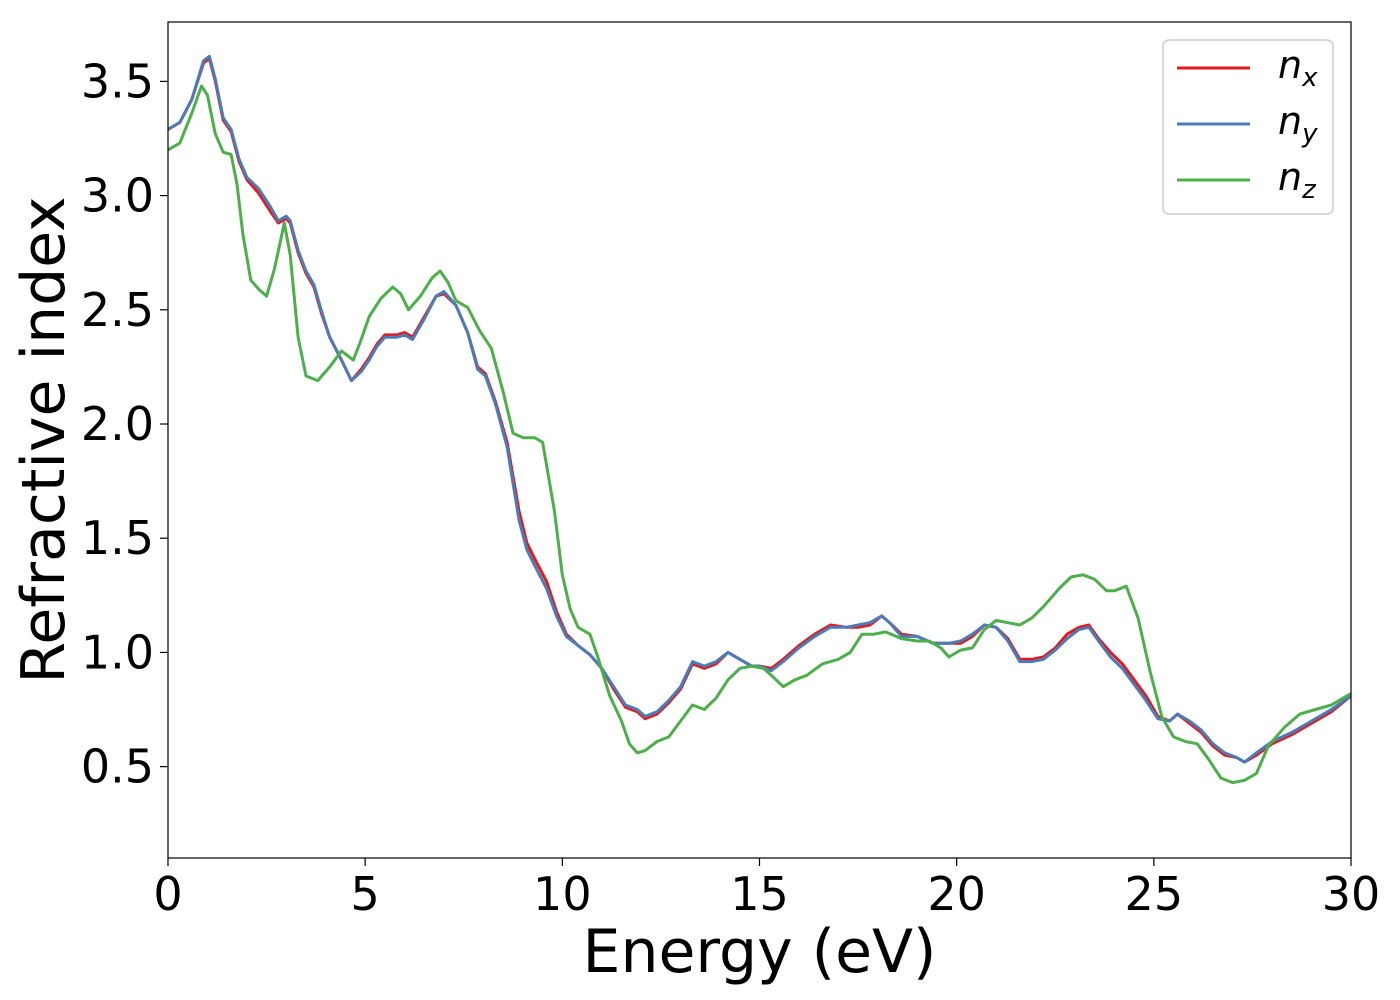 The height and width of the screenshot is (1000, 1400). Describe the element at coordinates (117, 81) in the screenshot. I see `y-tick-label: 3.5` at that location.